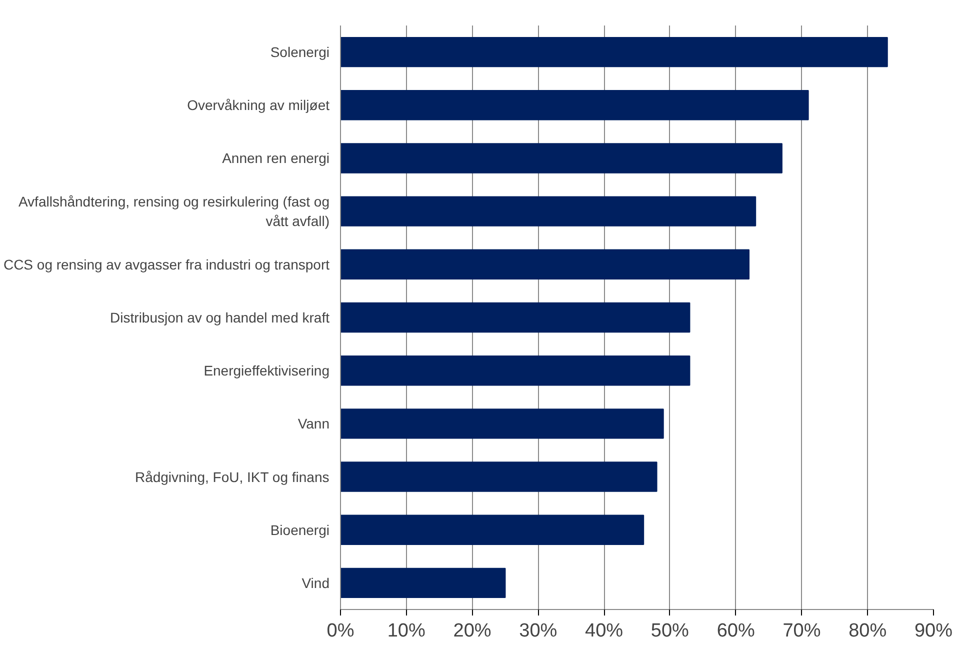 This screenshot has width=973, height=654. I want to click on x-tick-label: 80%, so click(867, 631).